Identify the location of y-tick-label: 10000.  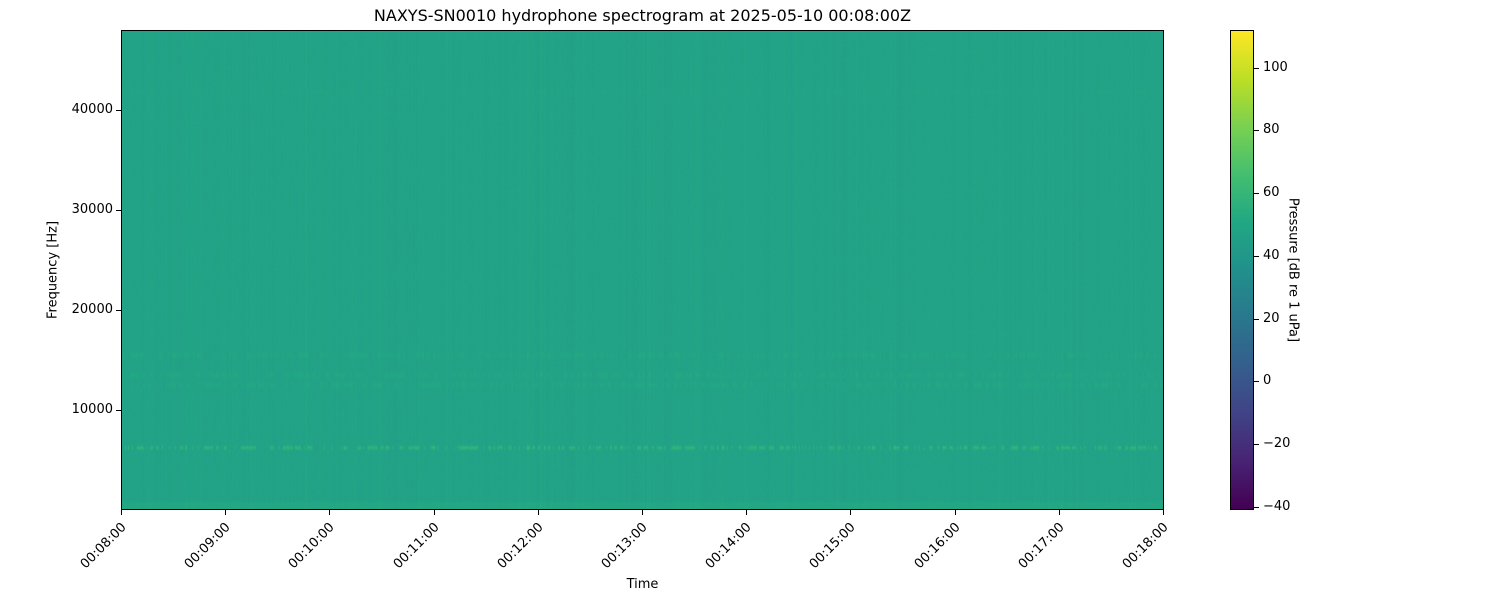
(92, 409).